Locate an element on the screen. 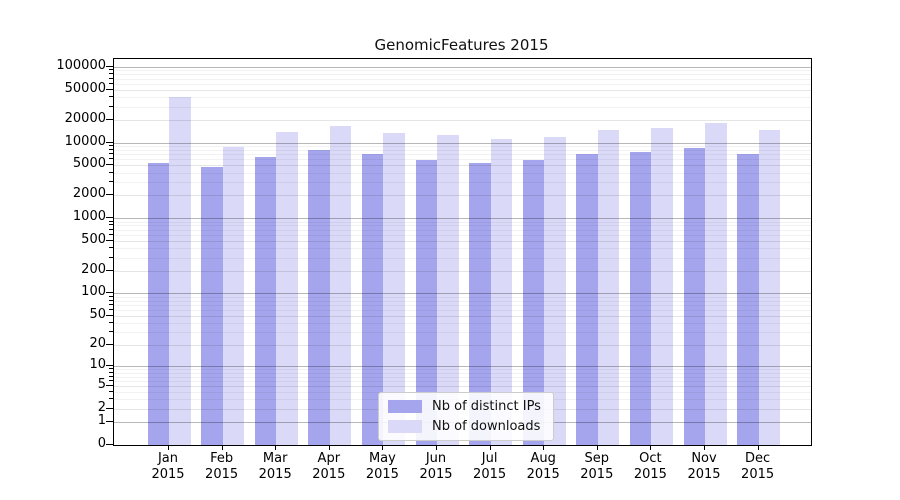 This screenshot has height=500, width=900. legend-item-distinct-ips: Nb of distinct IPs is located at coordinates (464, 406).